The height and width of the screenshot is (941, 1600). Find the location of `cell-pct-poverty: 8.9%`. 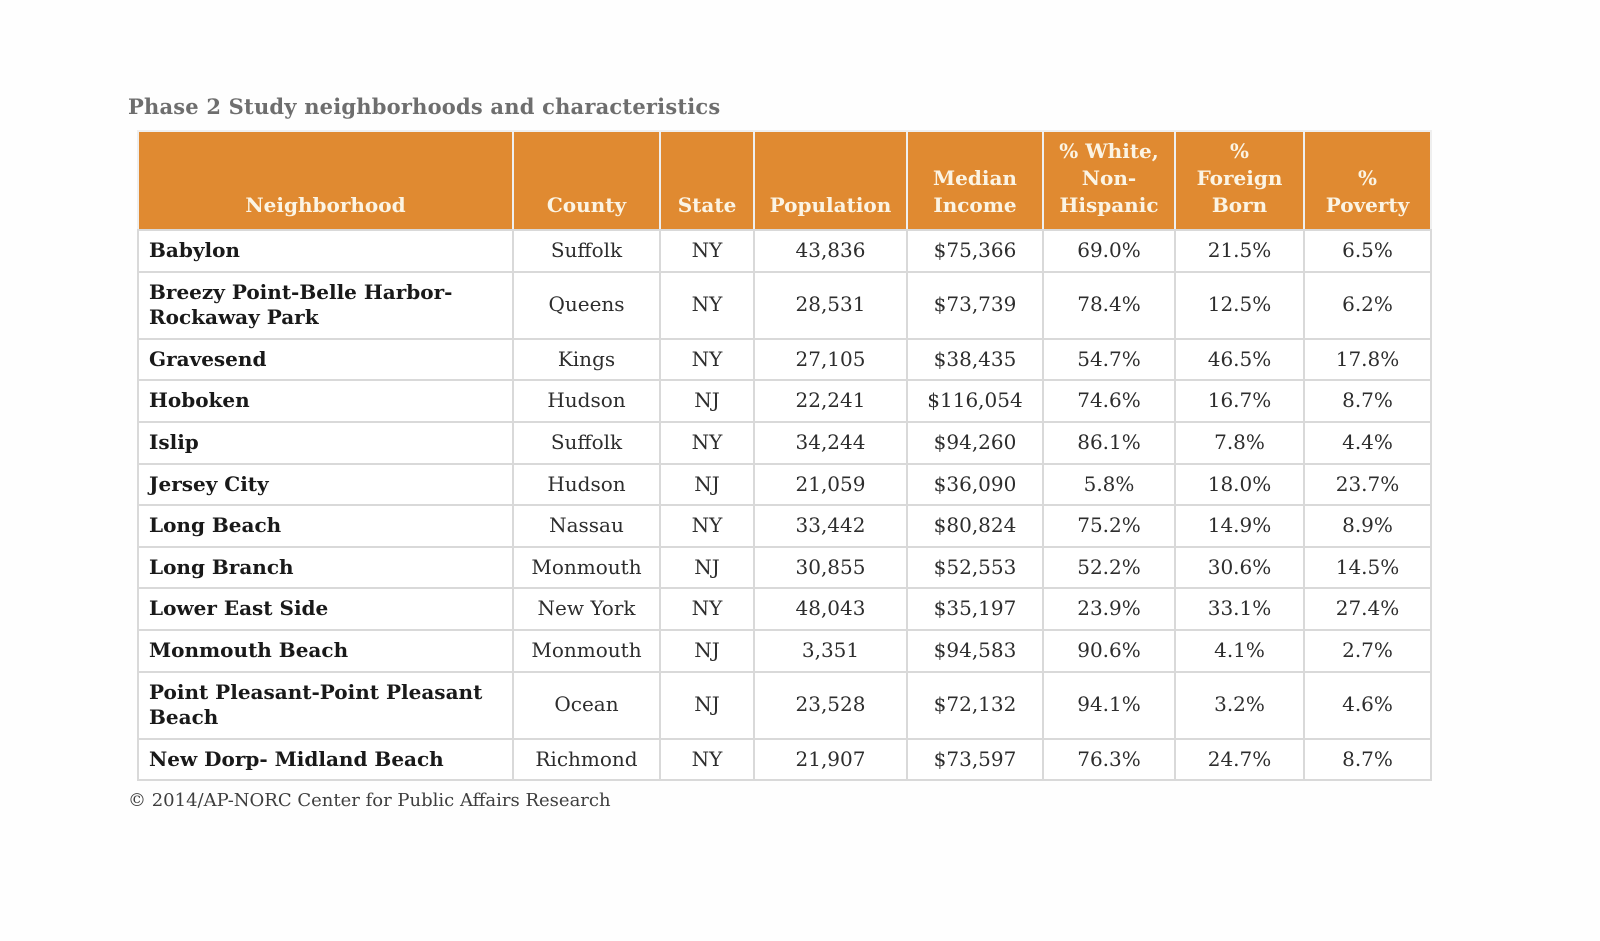

cell-pct-poverty: 8.9% is located at coordinates (1367, 526).